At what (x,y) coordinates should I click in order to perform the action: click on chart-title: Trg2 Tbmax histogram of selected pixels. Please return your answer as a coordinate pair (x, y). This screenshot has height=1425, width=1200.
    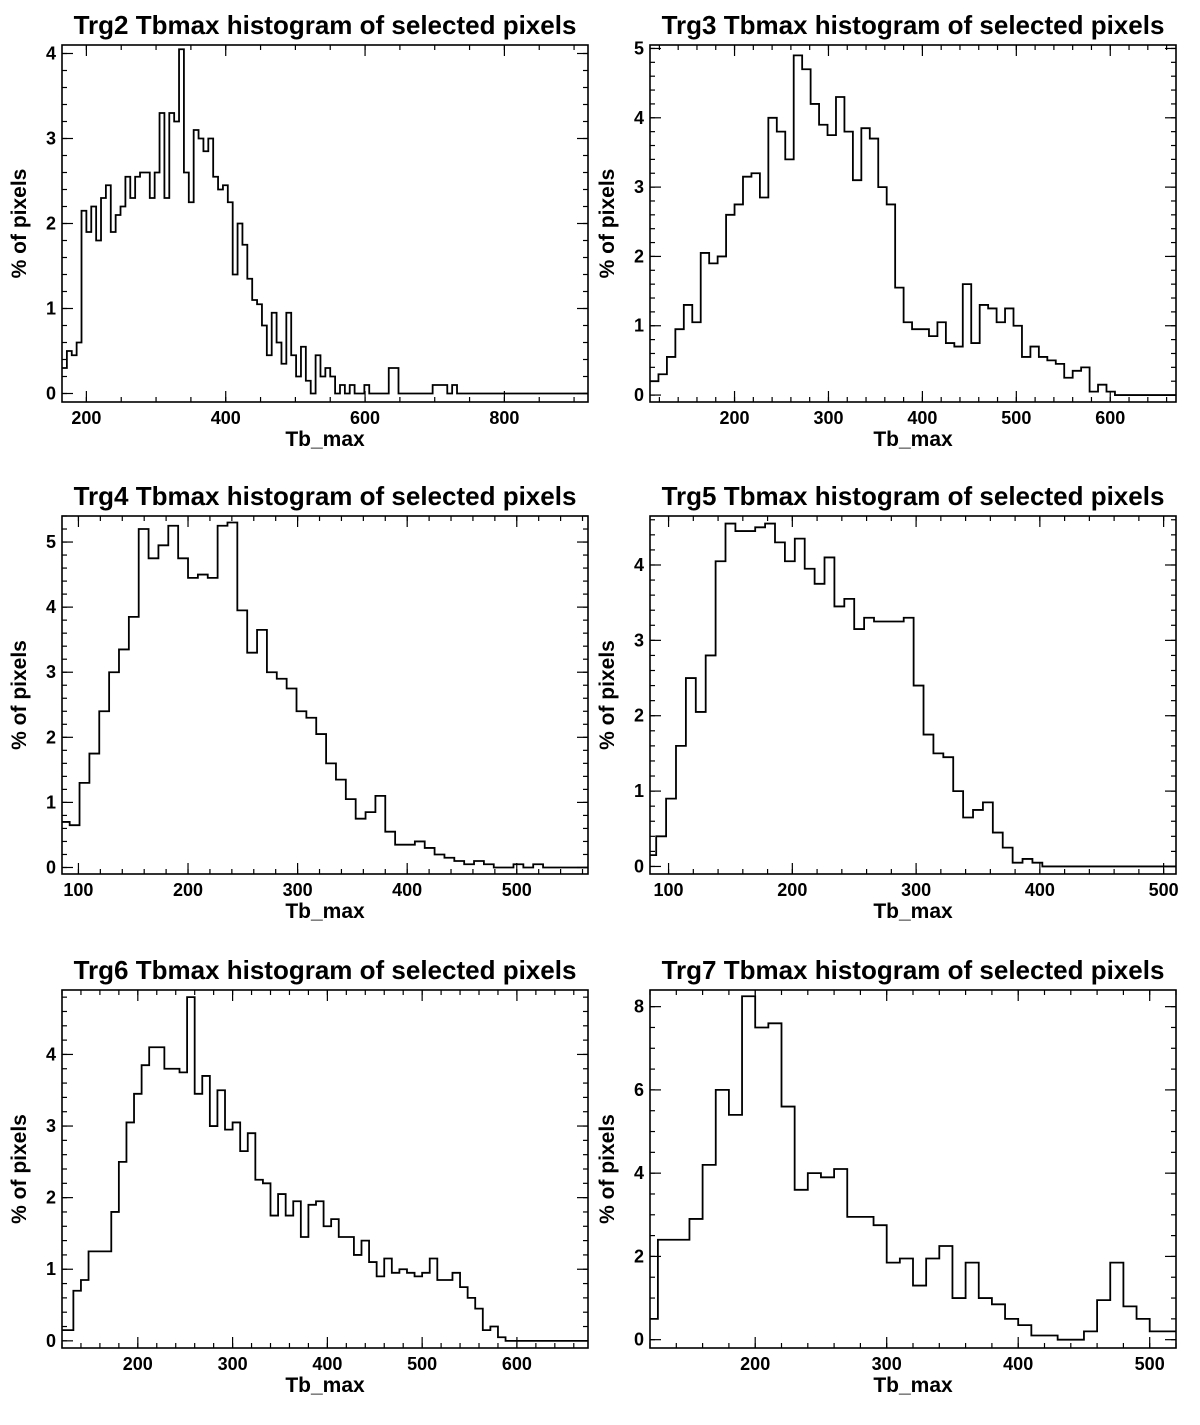
    Looking at the image, I should click on (325, 25).